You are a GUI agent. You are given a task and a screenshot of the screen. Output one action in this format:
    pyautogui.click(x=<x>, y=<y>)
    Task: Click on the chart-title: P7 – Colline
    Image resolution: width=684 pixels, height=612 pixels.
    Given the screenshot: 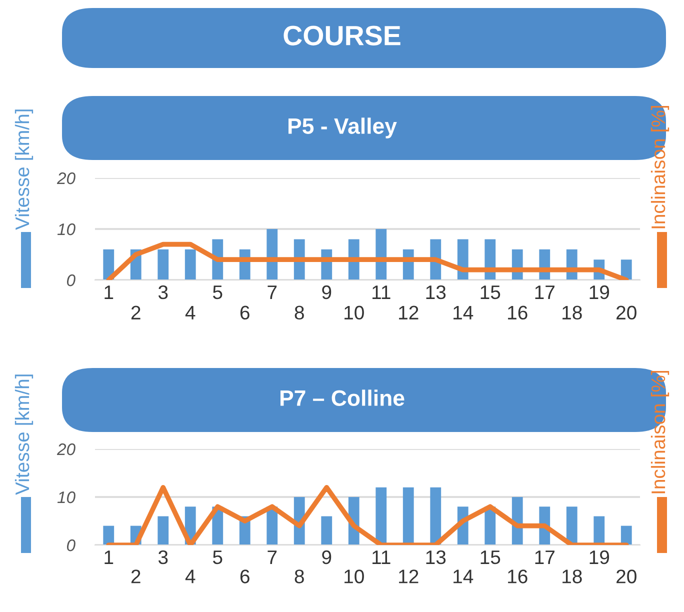 What is the action you would take?
    pyautogui.click(x=342, y=398)
    